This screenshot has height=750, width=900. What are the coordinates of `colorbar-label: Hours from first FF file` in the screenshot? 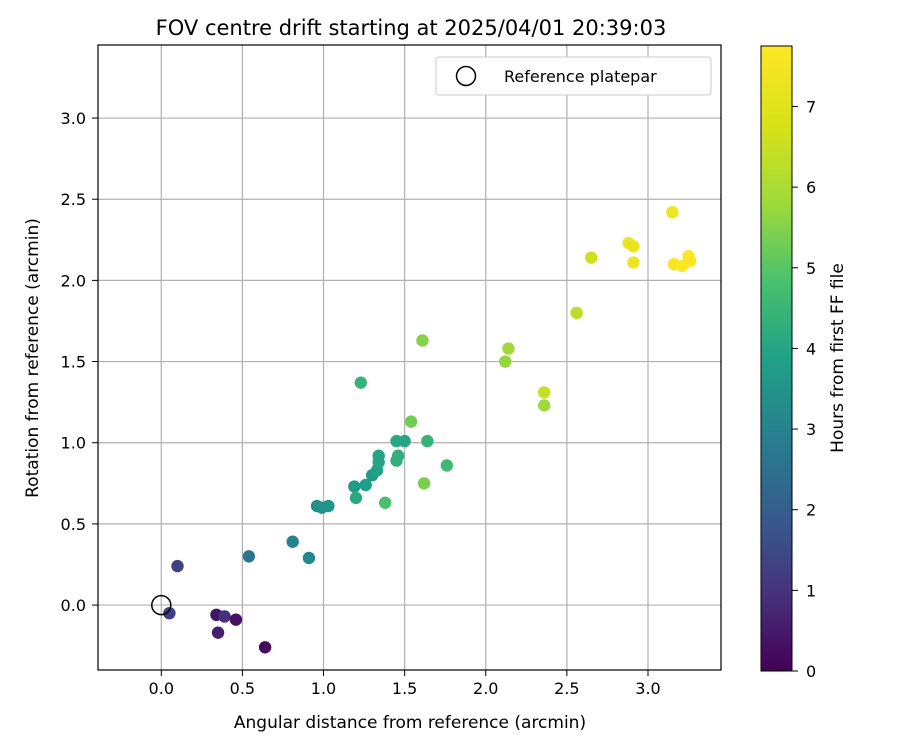 It's located at (838, 358).